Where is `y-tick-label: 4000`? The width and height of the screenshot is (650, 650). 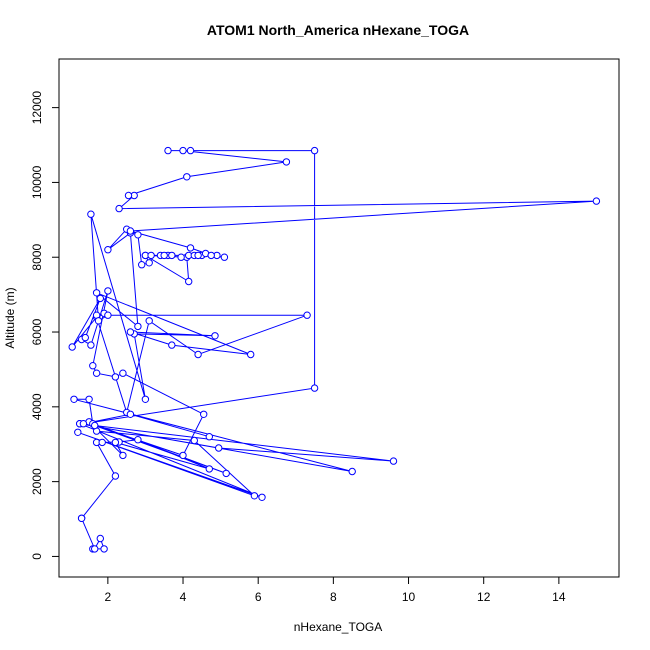
y-tick-label: 4000 is located at coordinates (37, 406).